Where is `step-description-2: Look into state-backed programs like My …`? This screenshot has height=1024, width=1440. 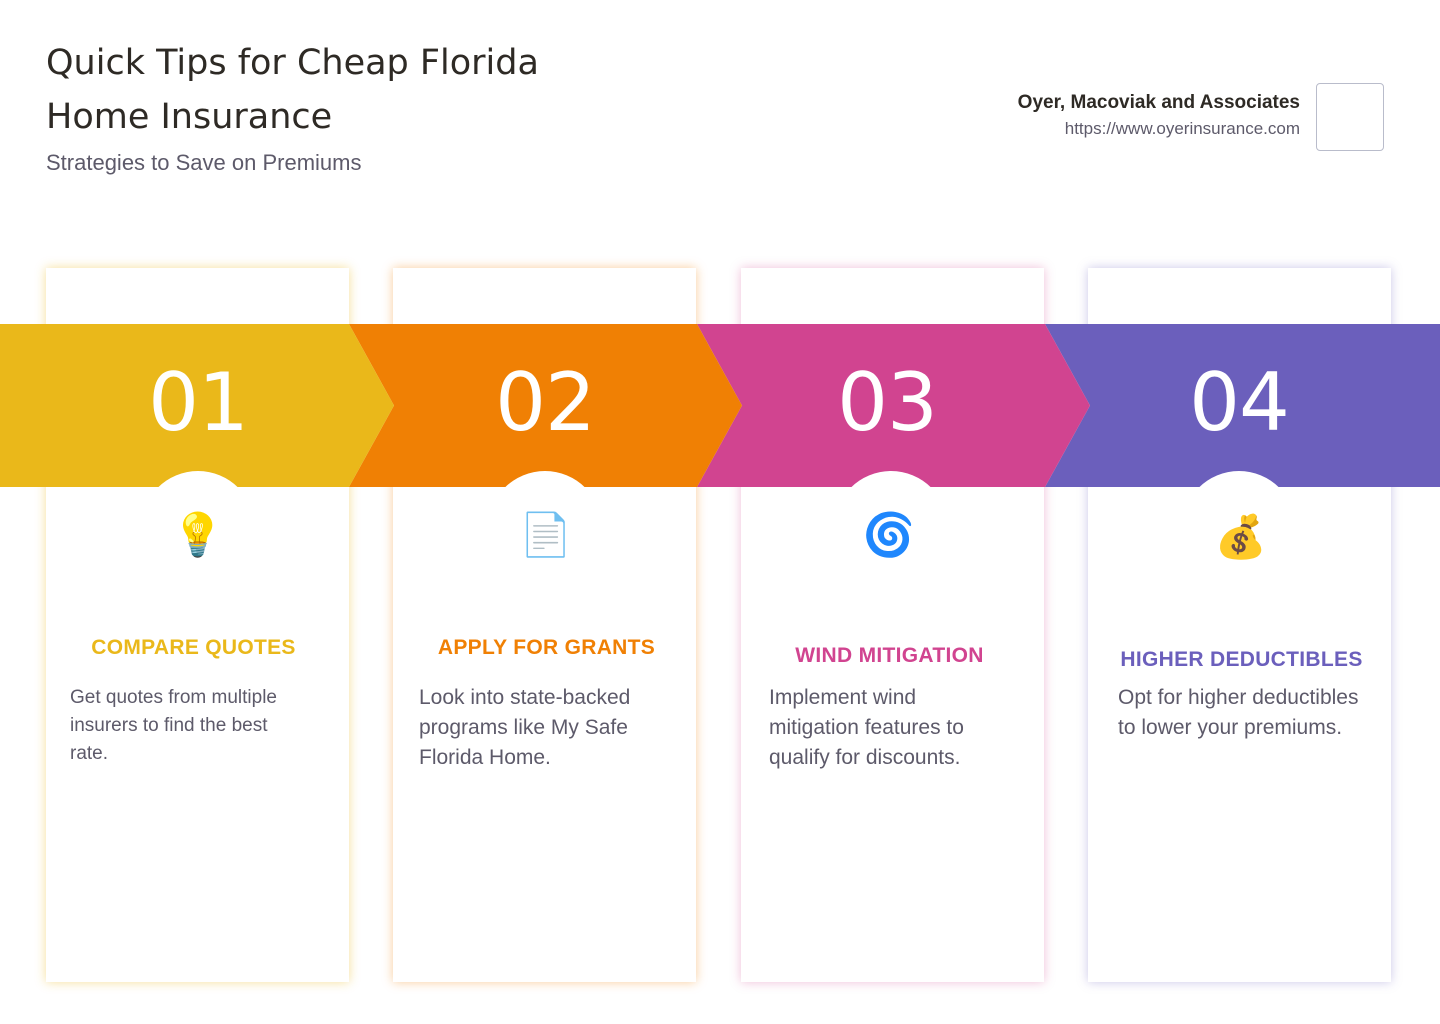
step-description-2: Look into state-backed programs like My … is located at coordinates (525, 727).